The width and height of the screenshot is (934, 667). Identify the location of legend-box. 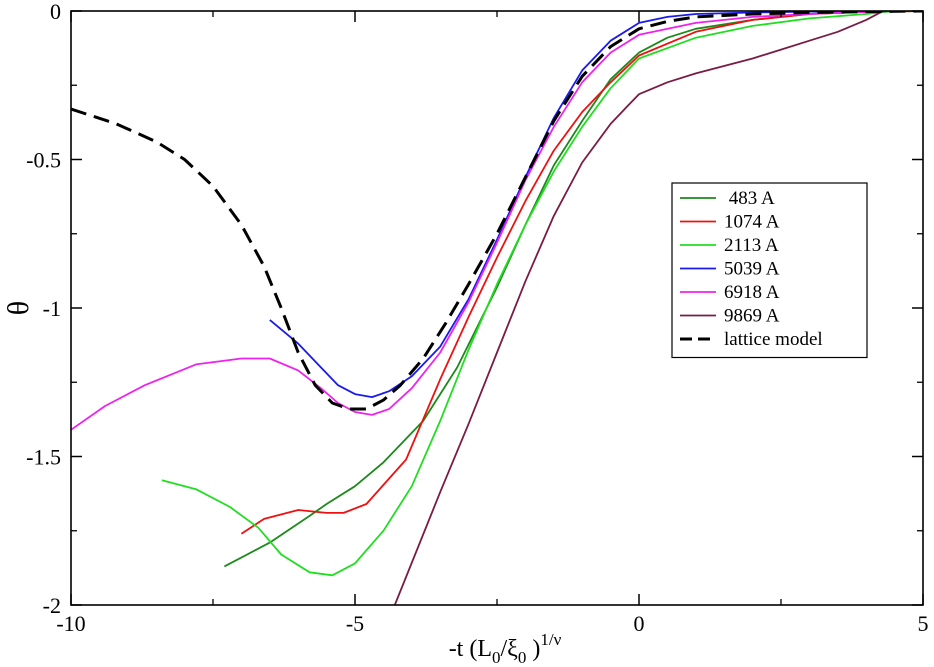
(769, 270).